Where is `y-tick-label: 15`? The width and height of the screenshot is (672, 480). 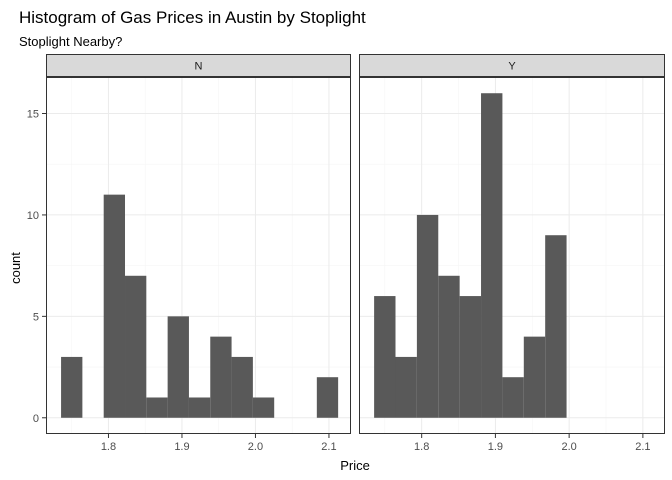 y-tick-label: 15 is located at coordinates (33, 115).